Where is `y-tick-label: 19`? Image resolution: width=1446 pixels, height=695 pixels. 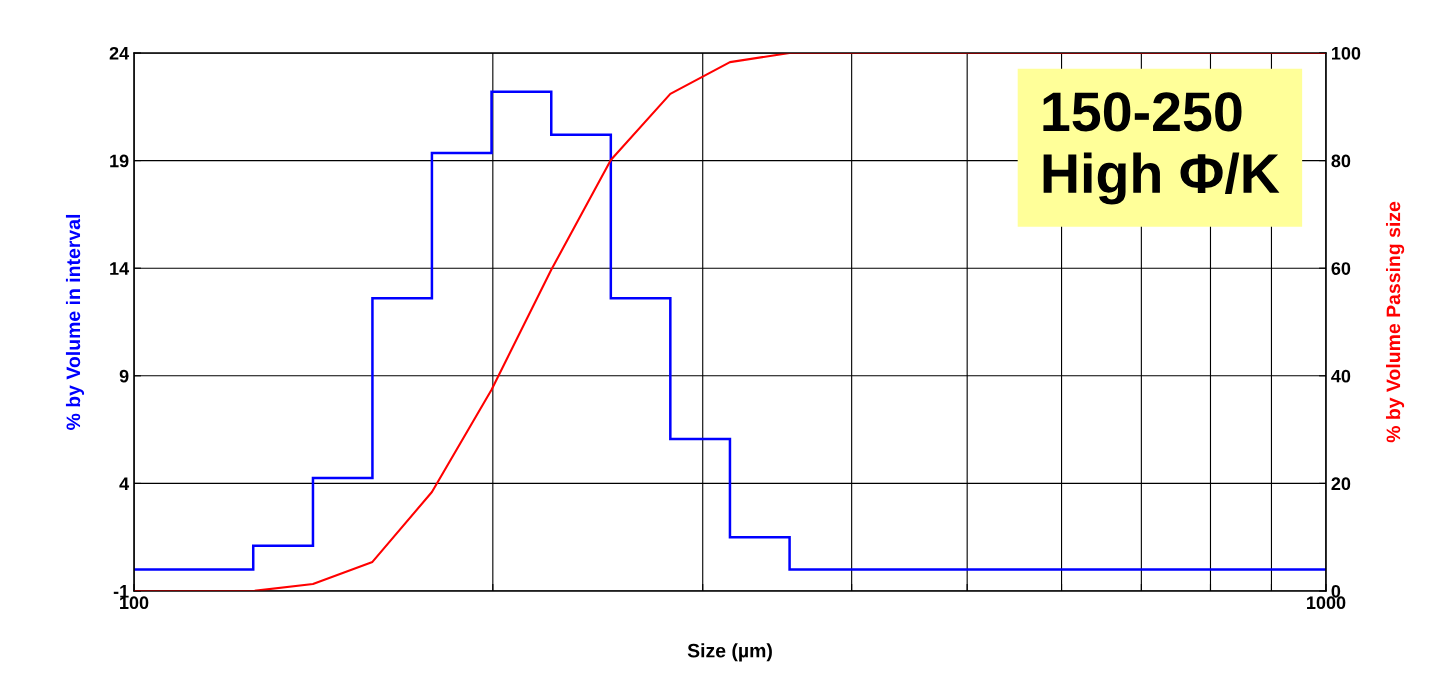 y-tick-label: 19 is located at coordinates (119, 161).